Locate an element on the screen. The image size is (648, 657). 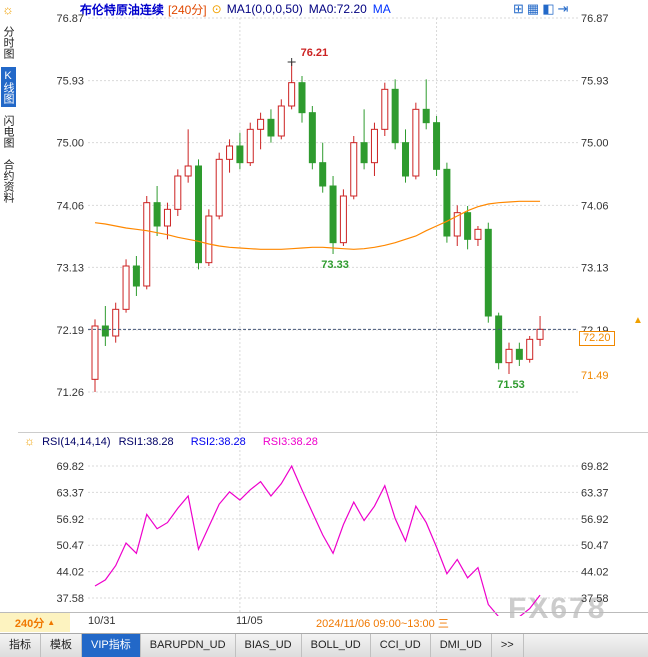
ma-legend: MA is located at coordinates (381, 9).